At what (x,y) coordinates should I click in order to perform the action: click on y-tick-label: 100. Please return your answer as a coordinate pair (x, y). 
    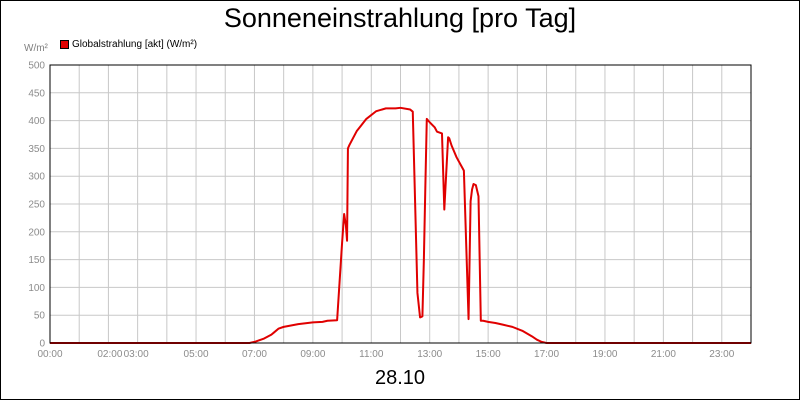
    Looking at the image, I should click on (36, 288).